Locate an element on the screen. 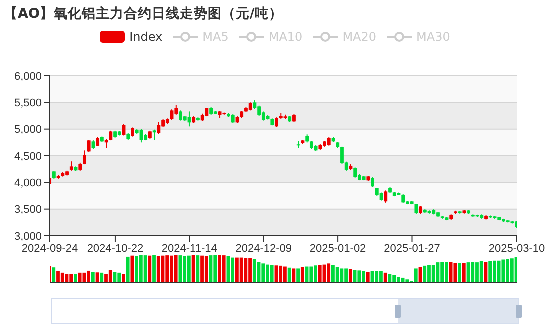 The image size is (550, 331). x-tick-label: 2024-09-24 is located at coordinates (50, 248).